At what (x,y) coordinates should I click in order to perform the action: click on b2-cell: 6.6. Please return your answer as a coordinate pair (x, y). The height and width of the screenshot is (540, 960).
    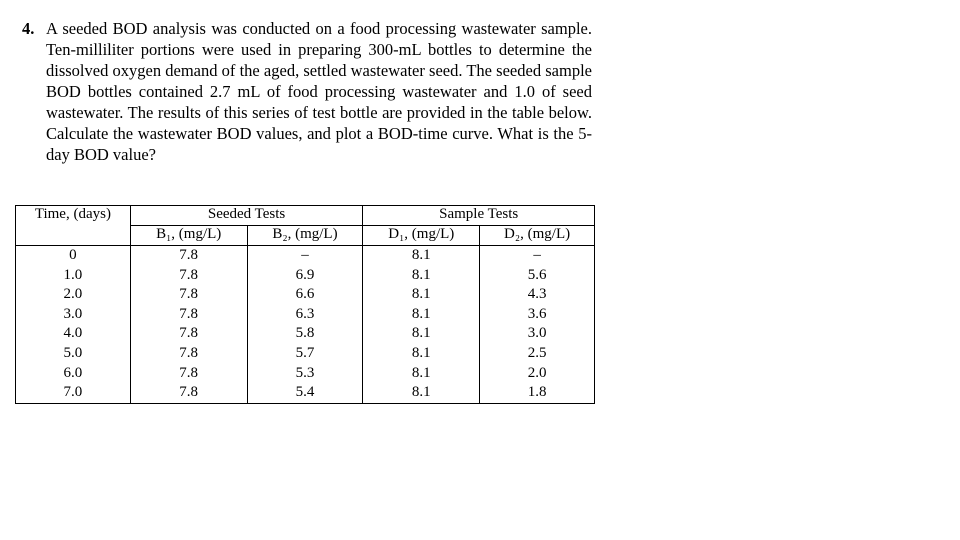
    Looking at the image, I should click on (305, 295).